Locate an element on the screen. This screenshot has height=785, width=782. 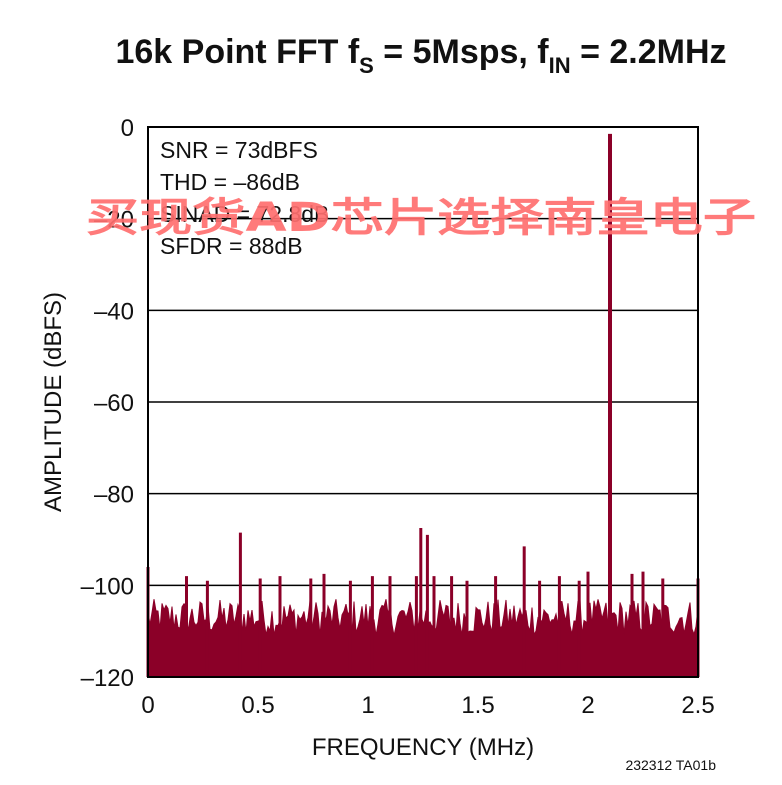
y-tick-label: –120 is located at coordinates (107, 678).